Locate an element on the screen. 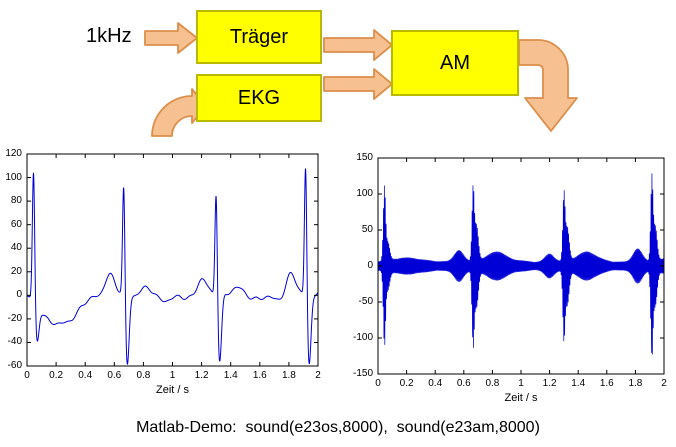 This screenshot has width=676, height=447. y-tick-label: 50 is located at coordinates (367, 229).